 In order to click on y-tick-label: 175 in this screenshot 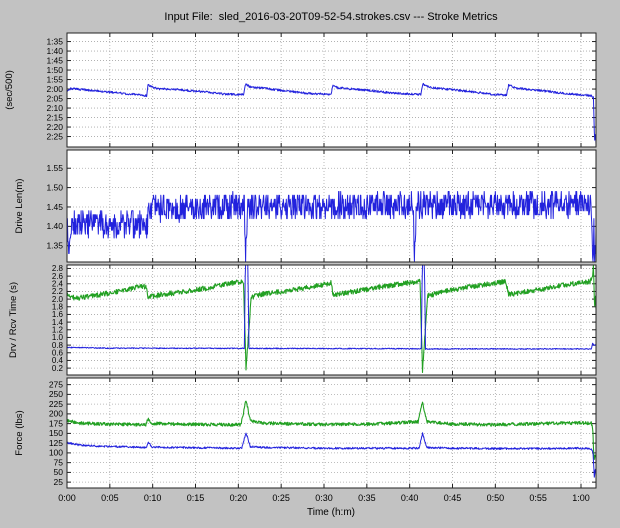, I will do `click(56, 423)`.